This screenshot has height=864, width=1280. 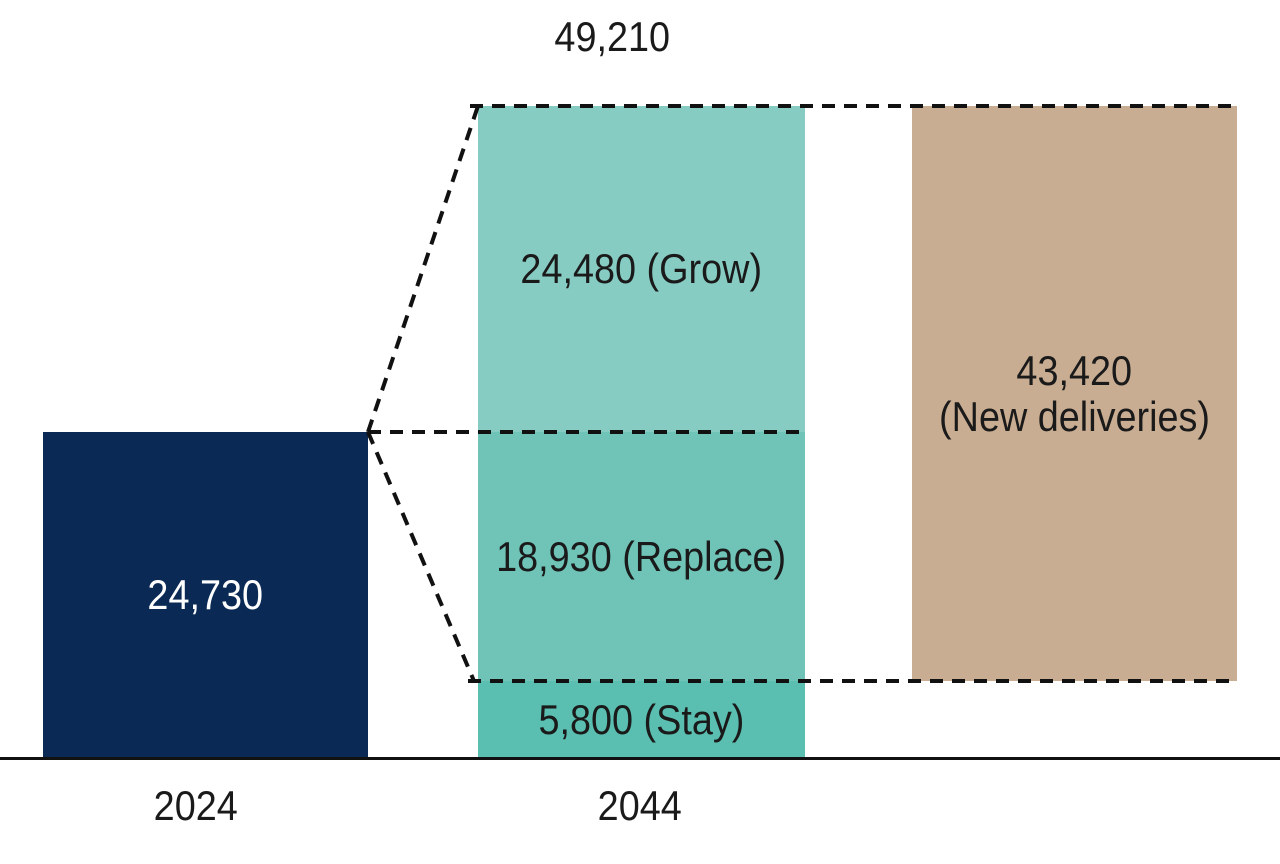 I want to click on segment-grow-label: 24,480 (Grow), so click(x=641, y=268).